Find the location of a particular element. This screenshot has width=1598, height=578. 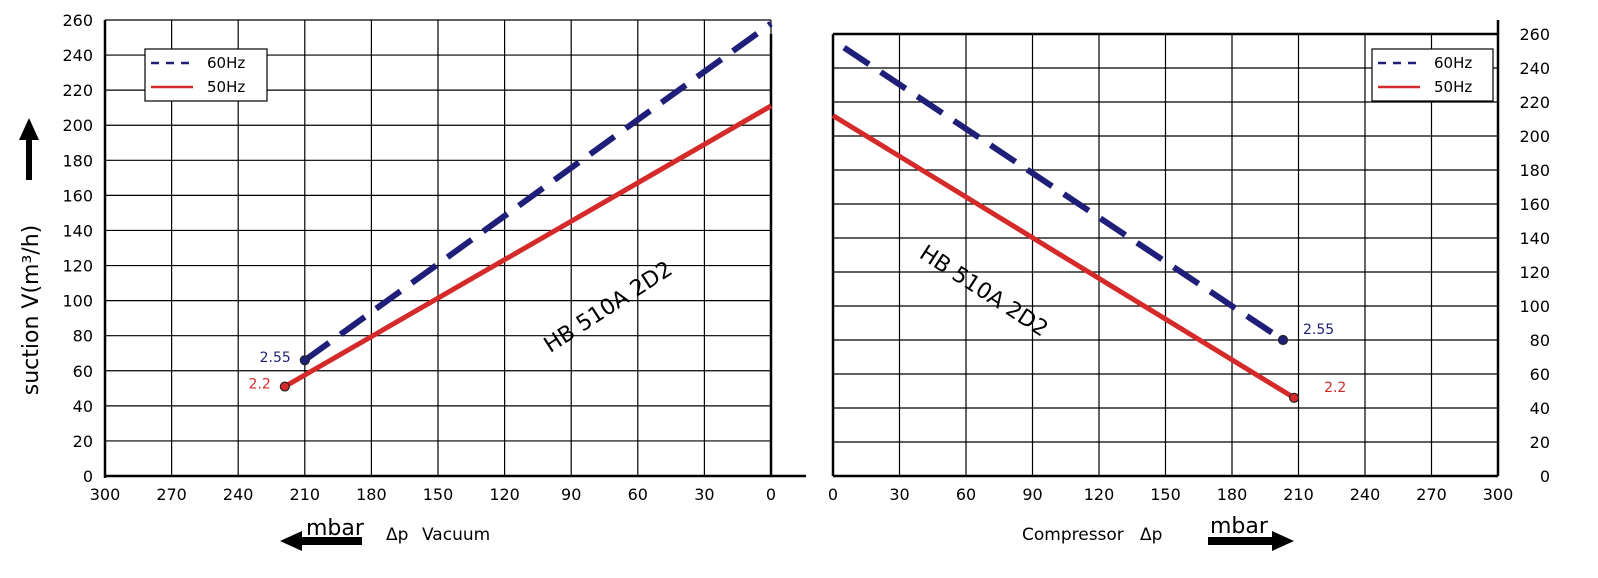

series-line-50hz is located at coordinates (1063, 256).